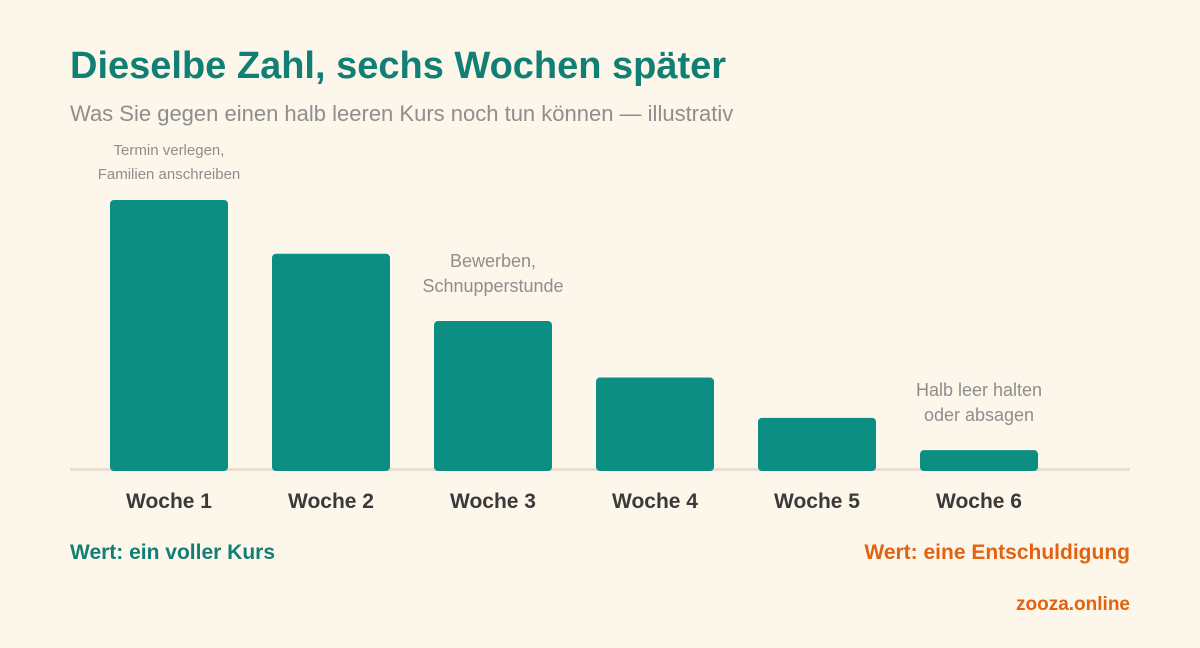  I want to click on annotation-label: Halb leer halten, so click(979, 390).